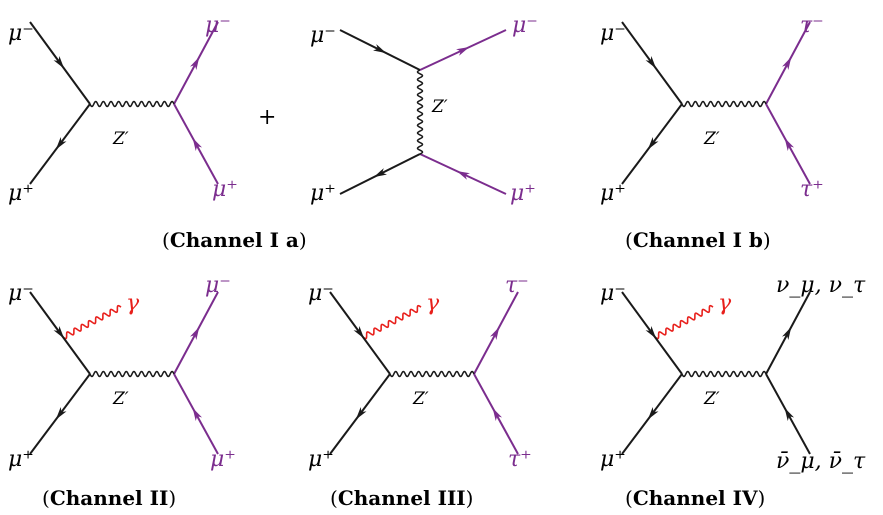 The image size is (883, 515). I want to click on caption-channel-2: (Channel II), so click(109, 498).